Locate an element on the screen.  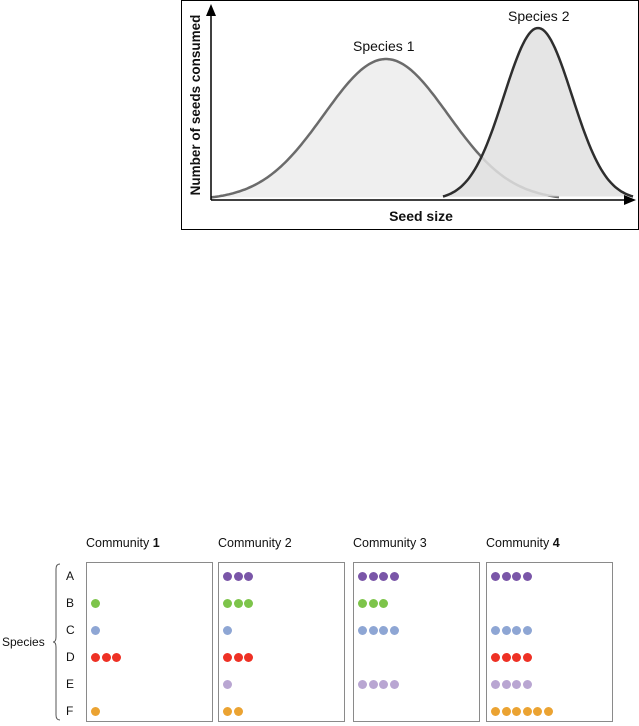
species-row-label: D is located at coordinates (70, 657).